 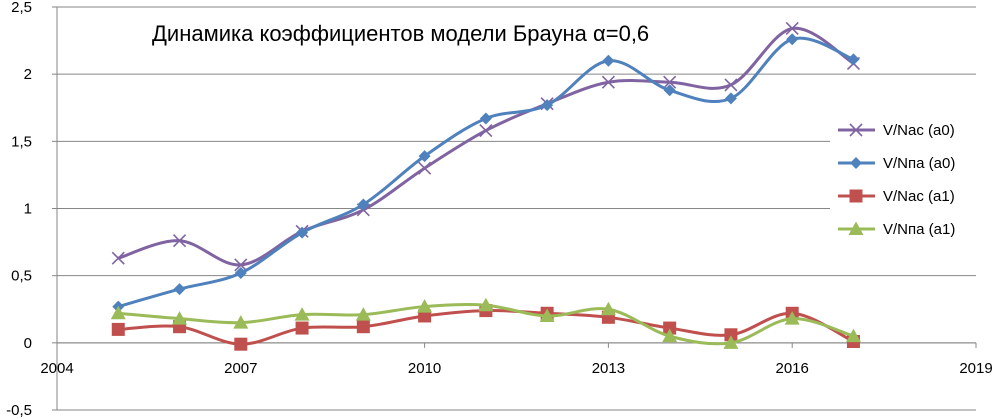 I want to click on legend-entry: V/Nac (a1), so click(x=896, y=196).